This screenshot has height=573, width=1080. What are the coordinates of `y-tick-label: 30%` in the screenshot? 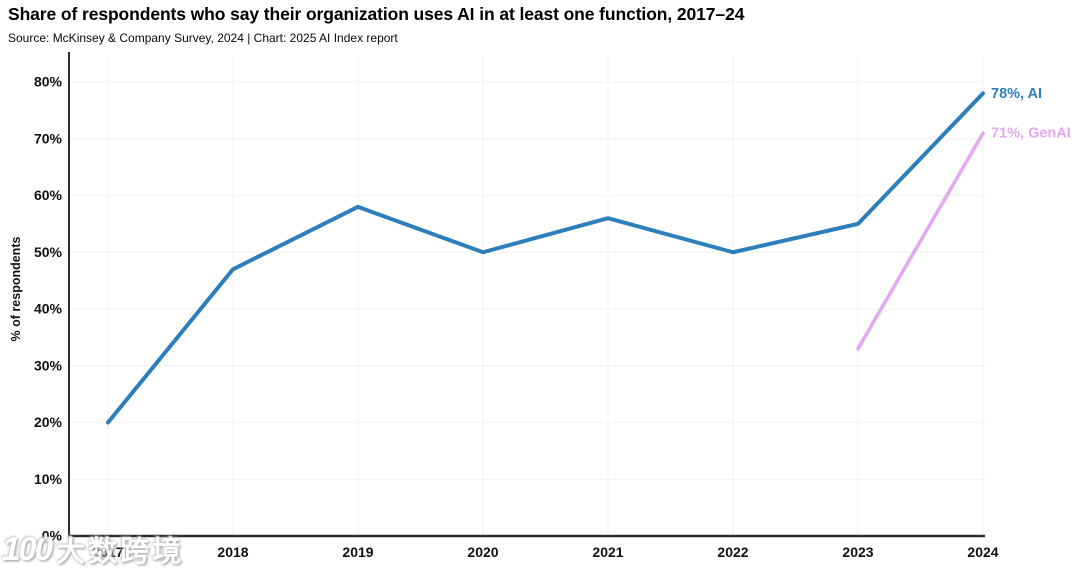 It's located at (48, 365).